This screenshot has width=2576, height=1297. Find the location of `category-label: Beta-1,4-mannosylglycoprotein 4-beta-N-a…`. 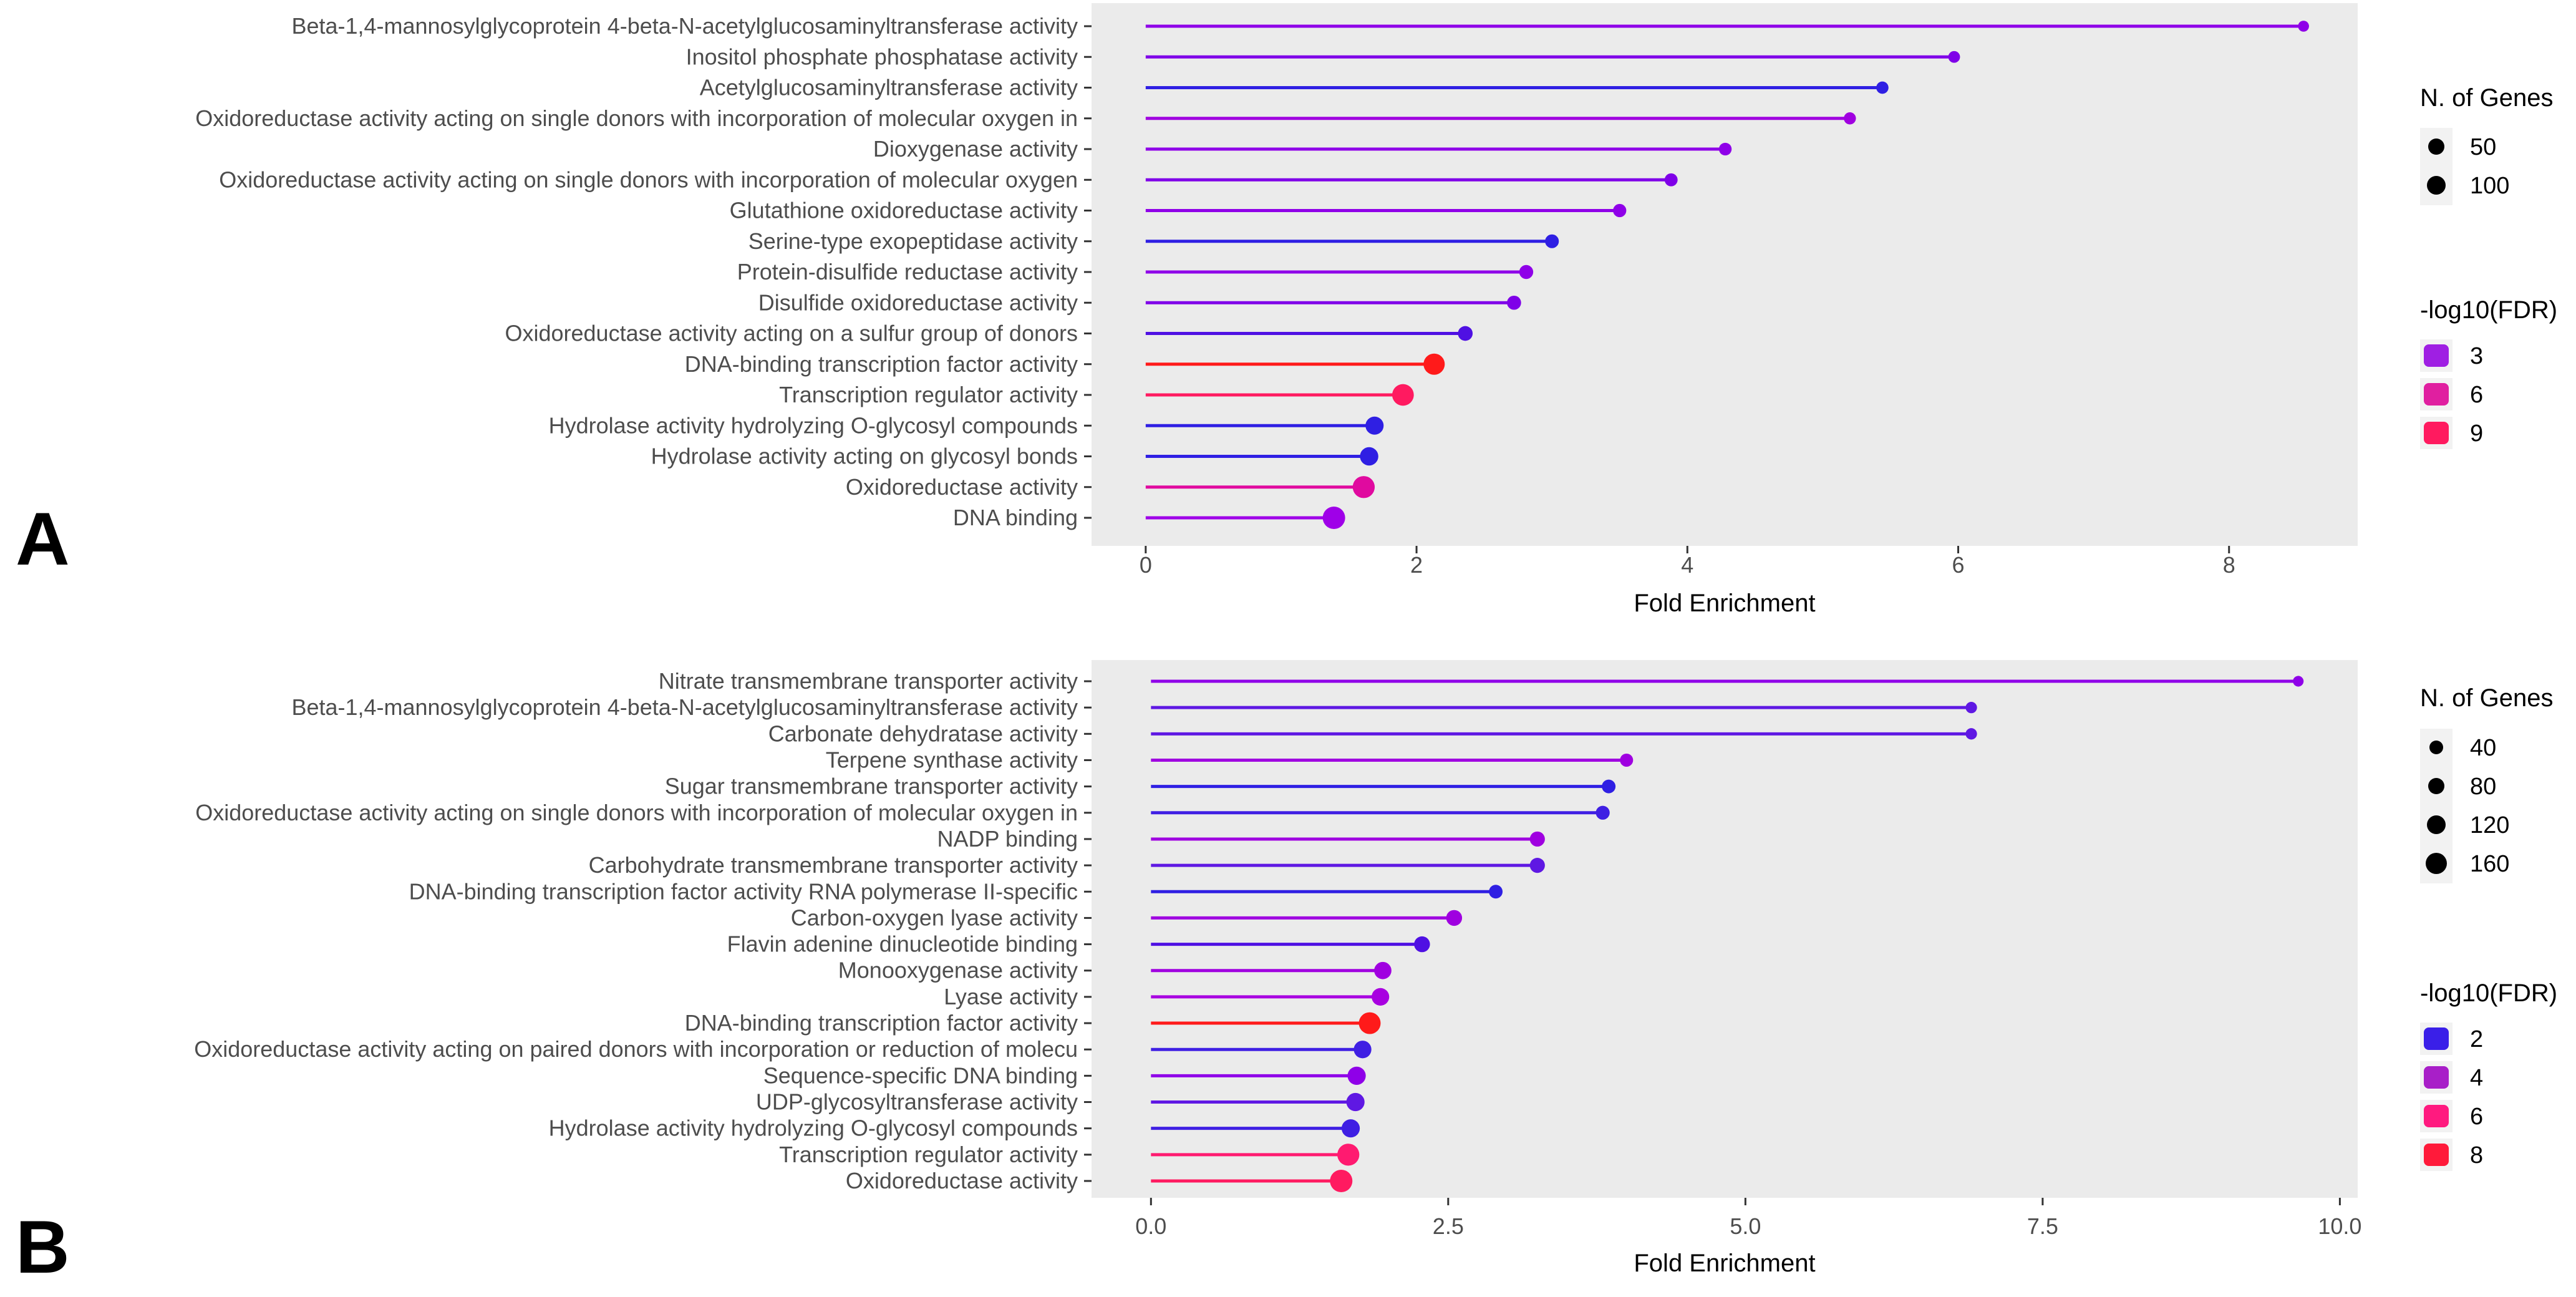

category-label: Beta-1,4-mannosylglycoprotein 4-beta-N-a… is located at coordinates (684, 26).